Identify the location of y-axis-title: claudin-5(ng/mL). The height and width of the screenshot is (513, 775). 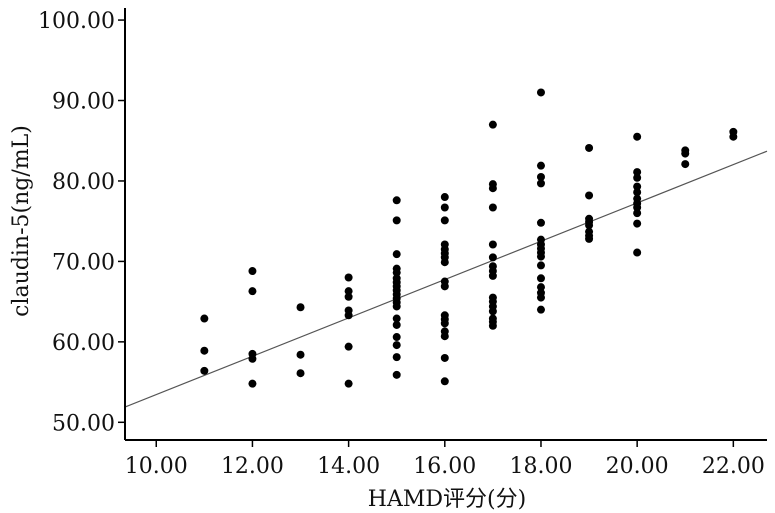
(21, 221).